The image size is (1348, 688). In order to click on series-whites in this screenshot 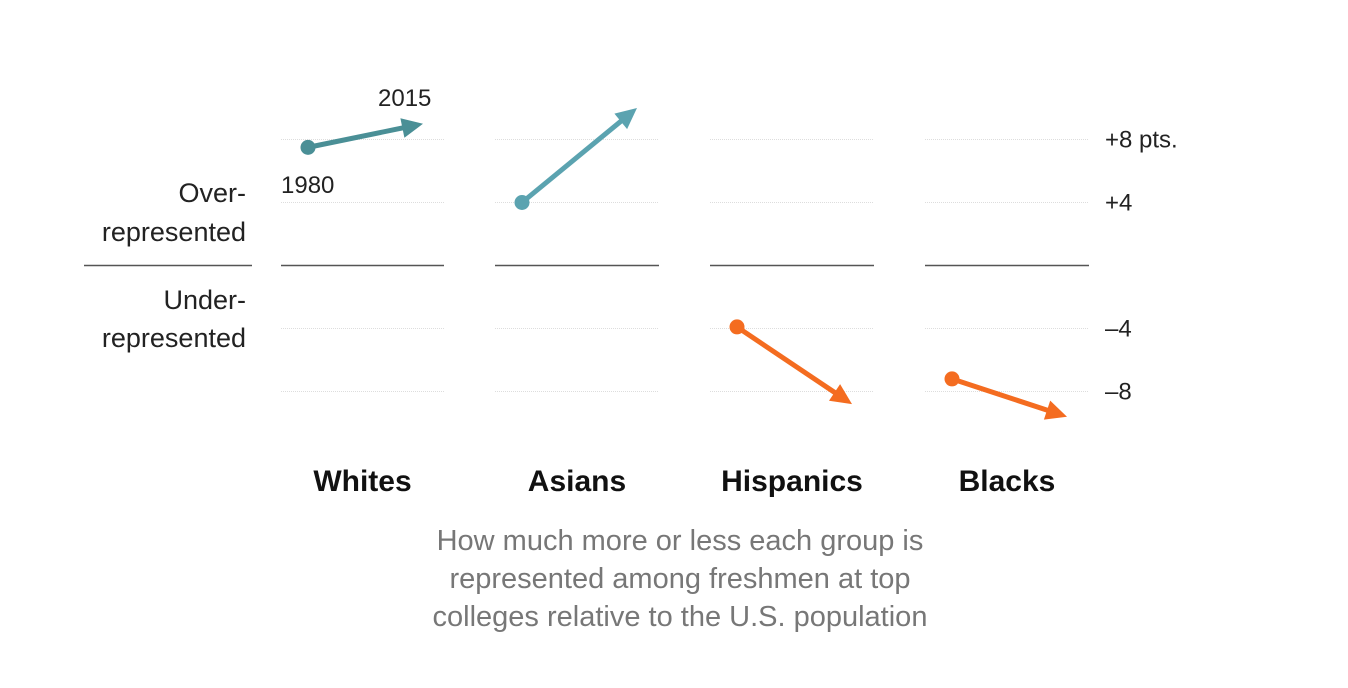, I will do `click(361, 136)`.